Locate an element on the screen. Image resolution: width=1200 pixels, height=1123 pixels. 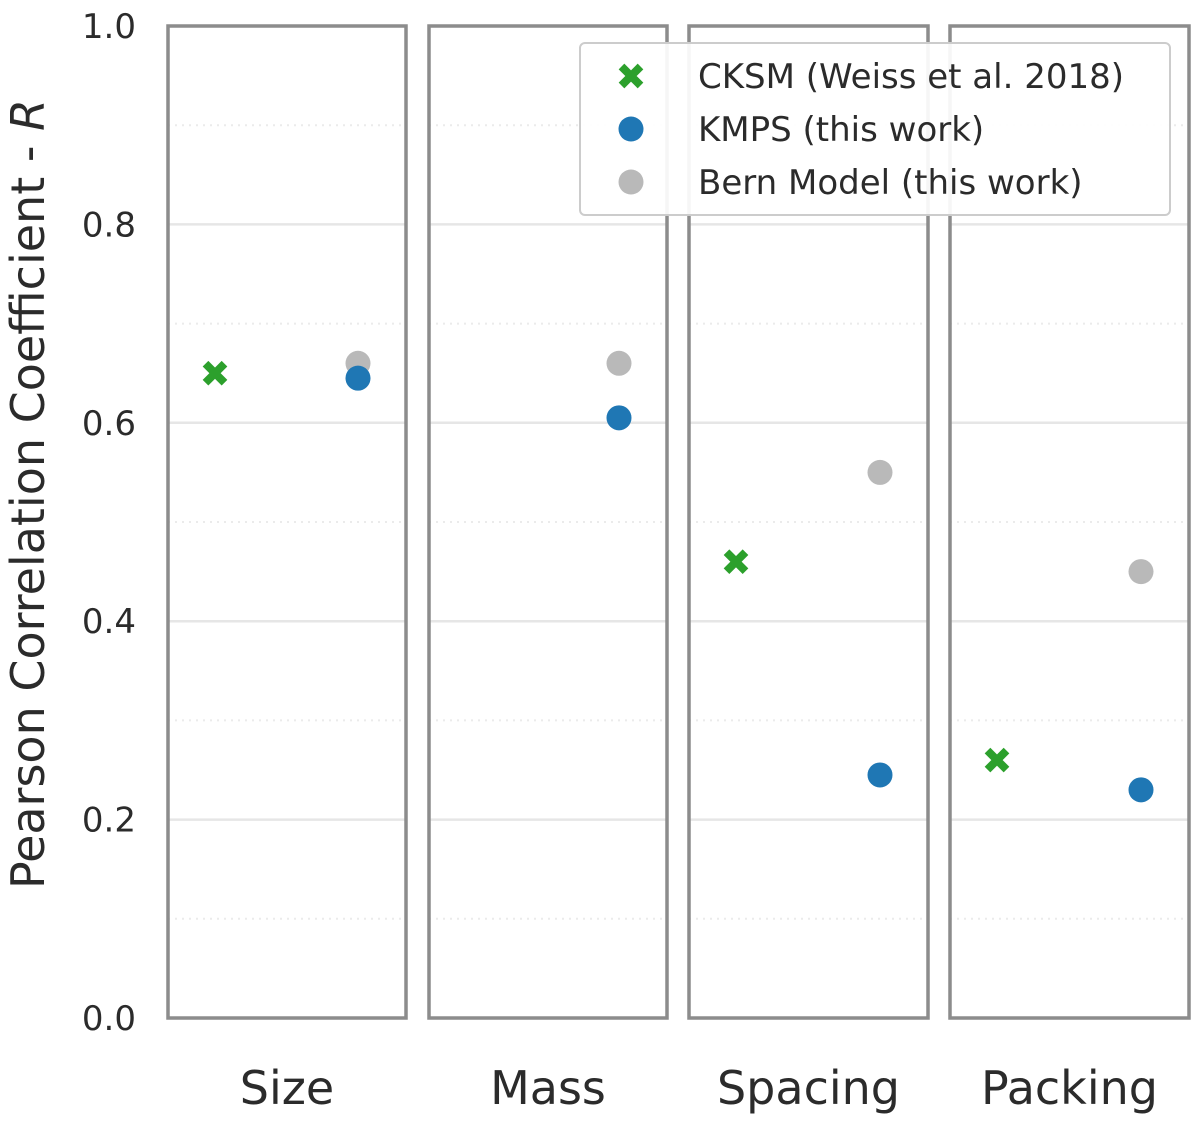
legend-entry-label: Bern Model (this work) is located at coordinates (890, 183).